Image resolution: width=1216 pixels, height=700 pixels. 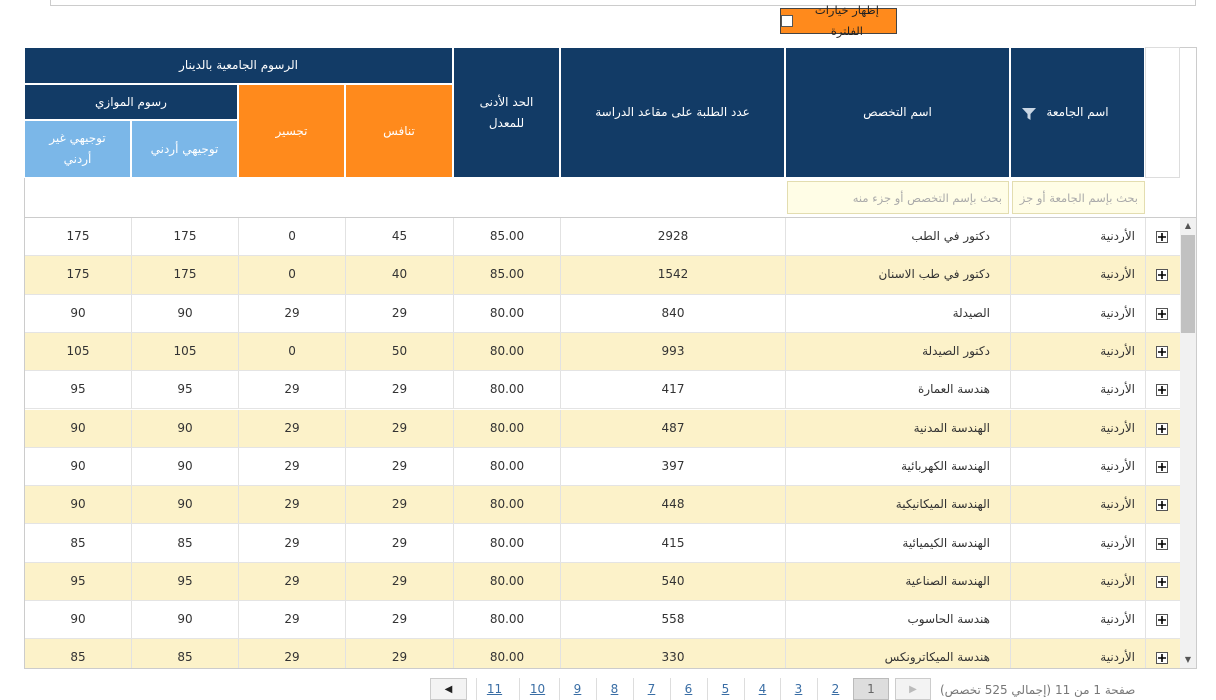 What do you see at coordinates (688, 689) in the screenshot?
I see `page-link: 6` at bounding box center [688, 689].